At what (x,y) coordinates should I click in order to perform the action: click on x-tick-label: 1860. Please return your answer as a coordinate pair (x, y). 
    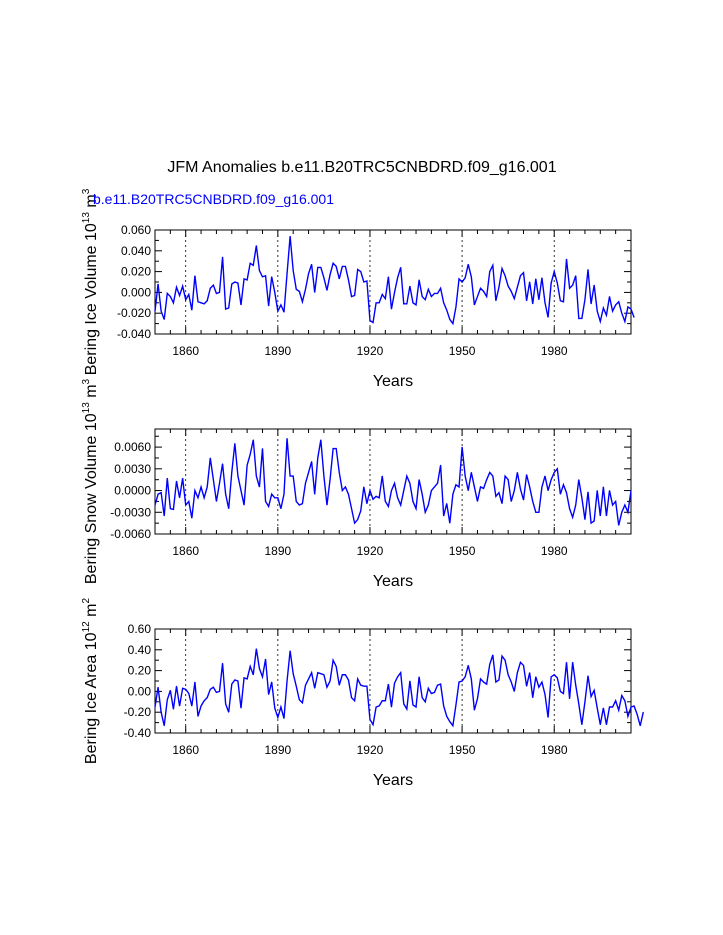
    Looking at the image, I should click on (185, 551).